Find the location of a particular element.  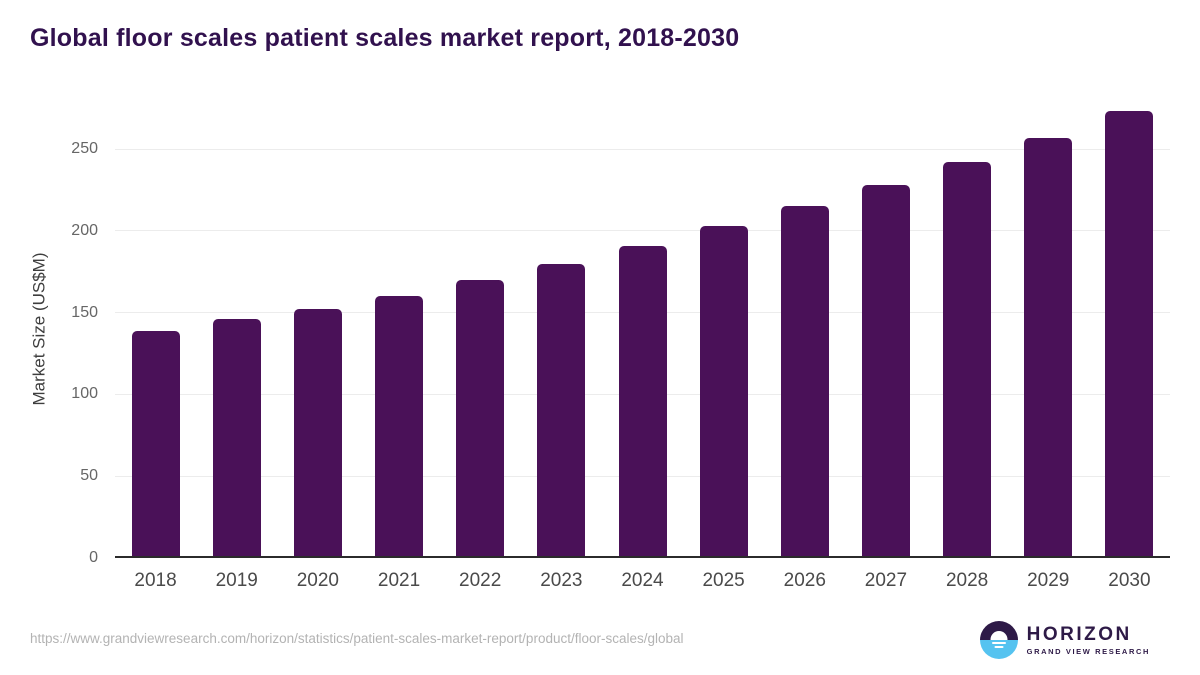

logo-text: HORIZON GRAND VIEW RESEARCH is located at coordinates (1088, 640).